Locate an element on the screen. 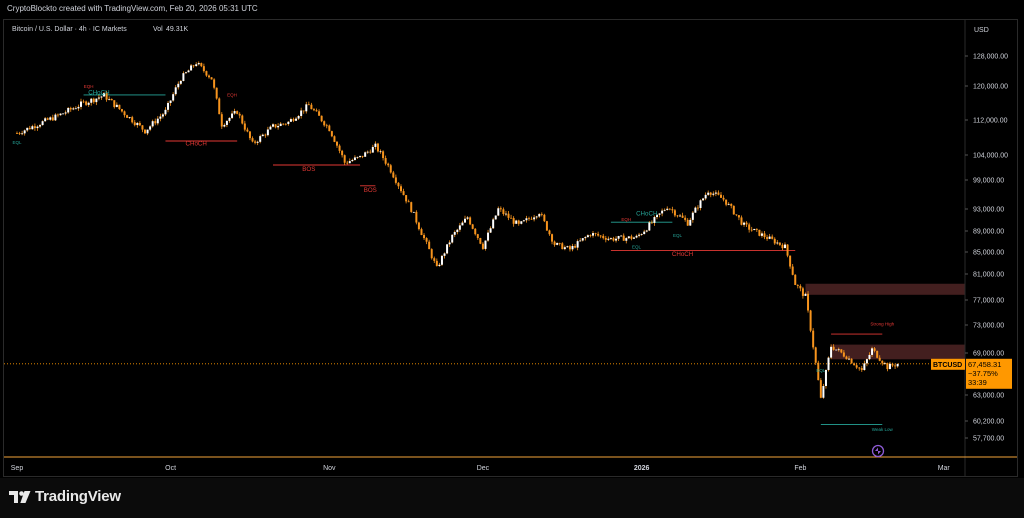 The width and height of the screenshot is (1024, 518). price-tag-countdown: 33:39 is located at coordinates (977, 382).